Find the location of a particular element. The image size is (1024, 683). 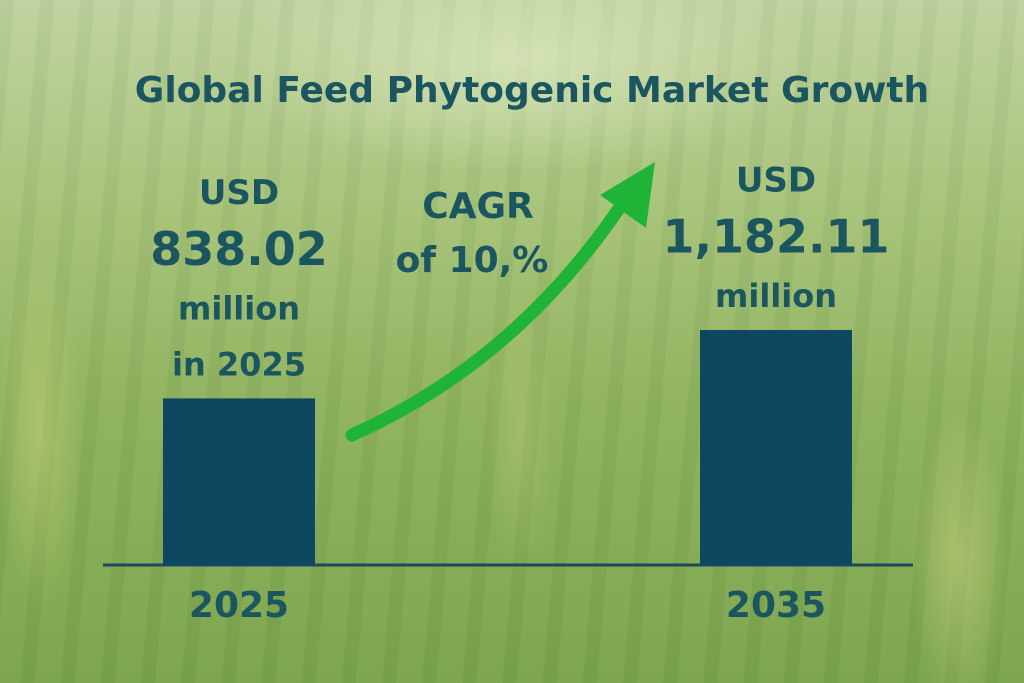

growth-arrow is located at coordinates (490, 315).